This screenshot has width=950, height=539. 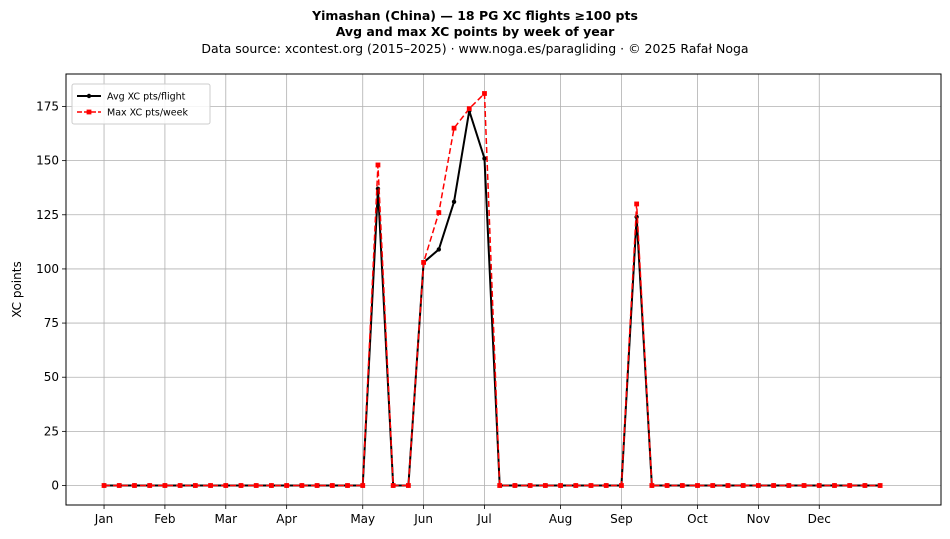 I want to click on legend: Avg XC pts/flight Max XC pts/week, so click(x=141, y=104).